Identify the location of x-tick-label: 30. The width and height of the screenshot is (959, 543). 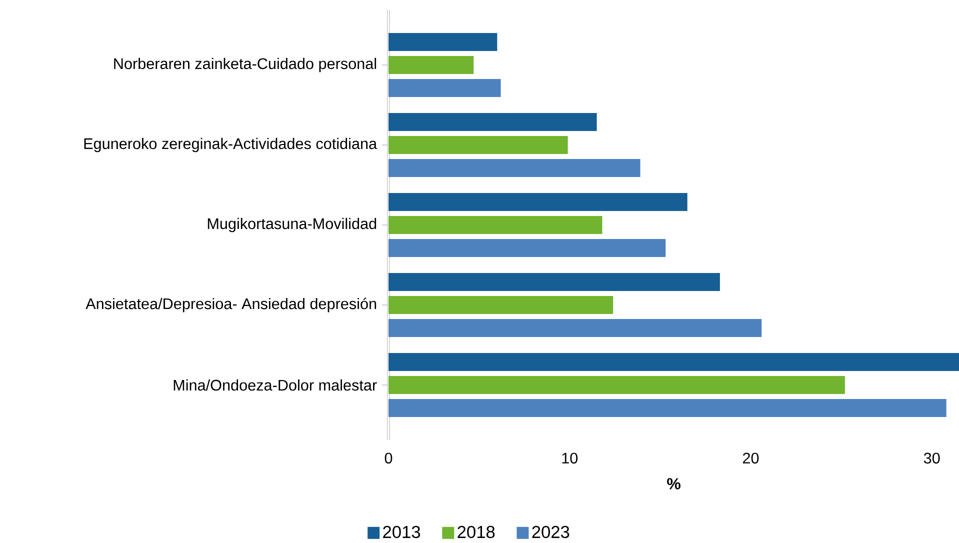
(932, 458).